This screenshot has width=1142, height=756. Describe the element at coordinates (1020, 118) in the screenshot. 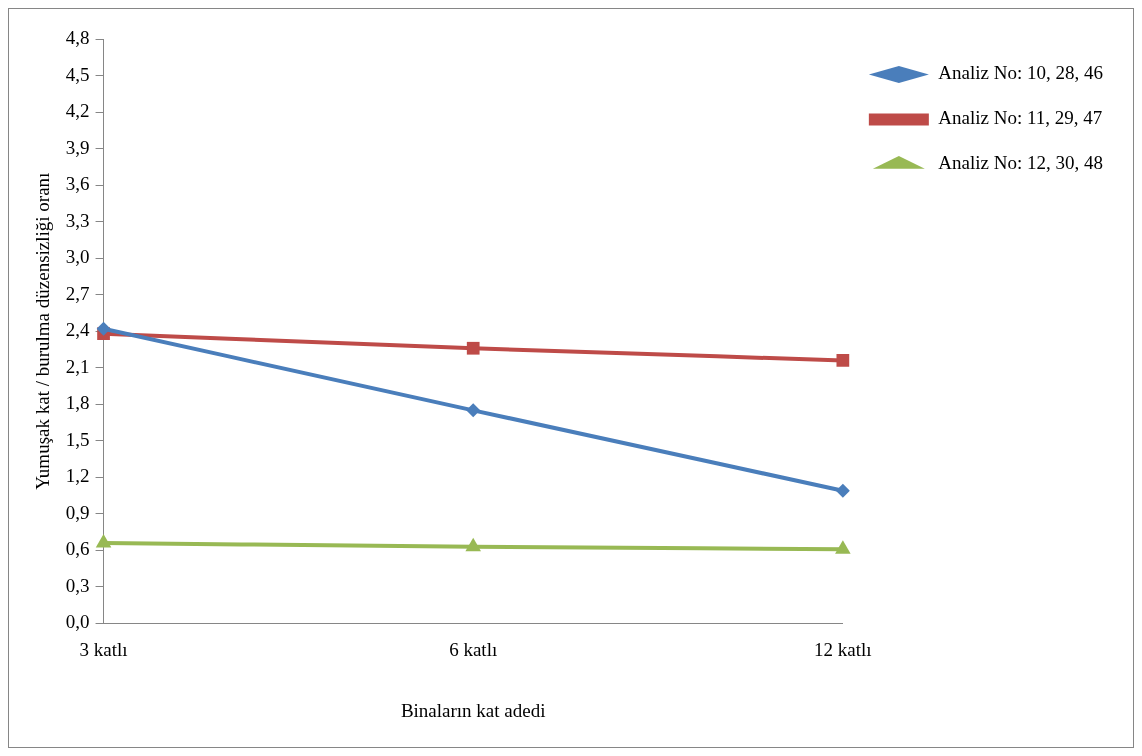

I see `legend-label: Analiz No: 11, 29, 47` at that location.